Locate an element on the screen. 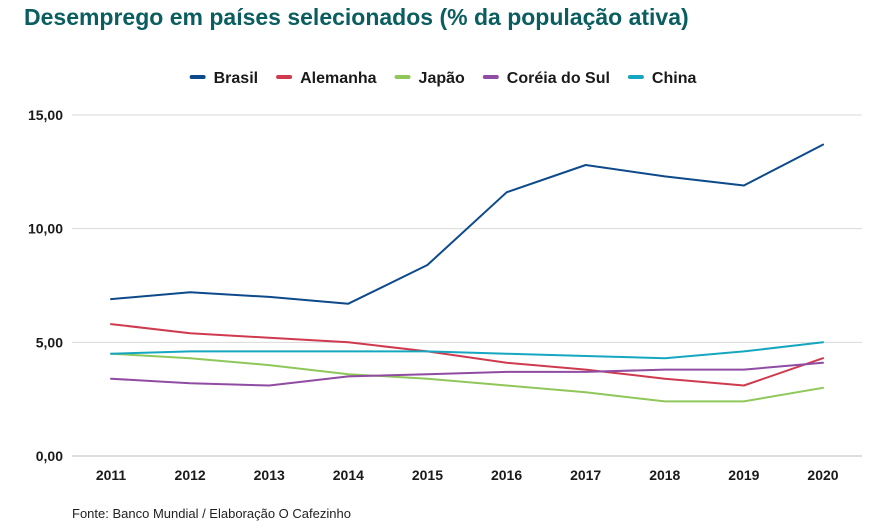 This screenshot has width=888, height=528. x-tick-label: 2019 is located at coordinates (743, 475).